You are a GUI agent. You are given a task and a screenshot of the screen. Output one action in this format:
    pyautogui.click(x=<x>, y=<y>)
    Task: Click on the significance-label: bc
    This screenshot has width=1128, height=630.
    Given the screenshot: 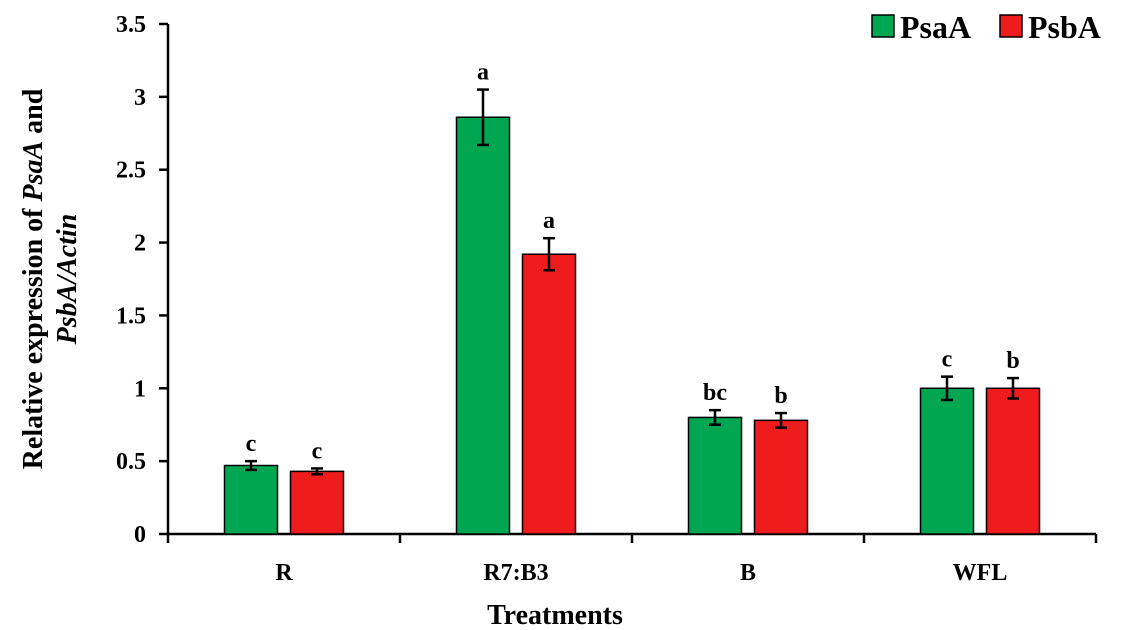 What is the action you would take?
    pyautogui.click(x=715, y=393)
    